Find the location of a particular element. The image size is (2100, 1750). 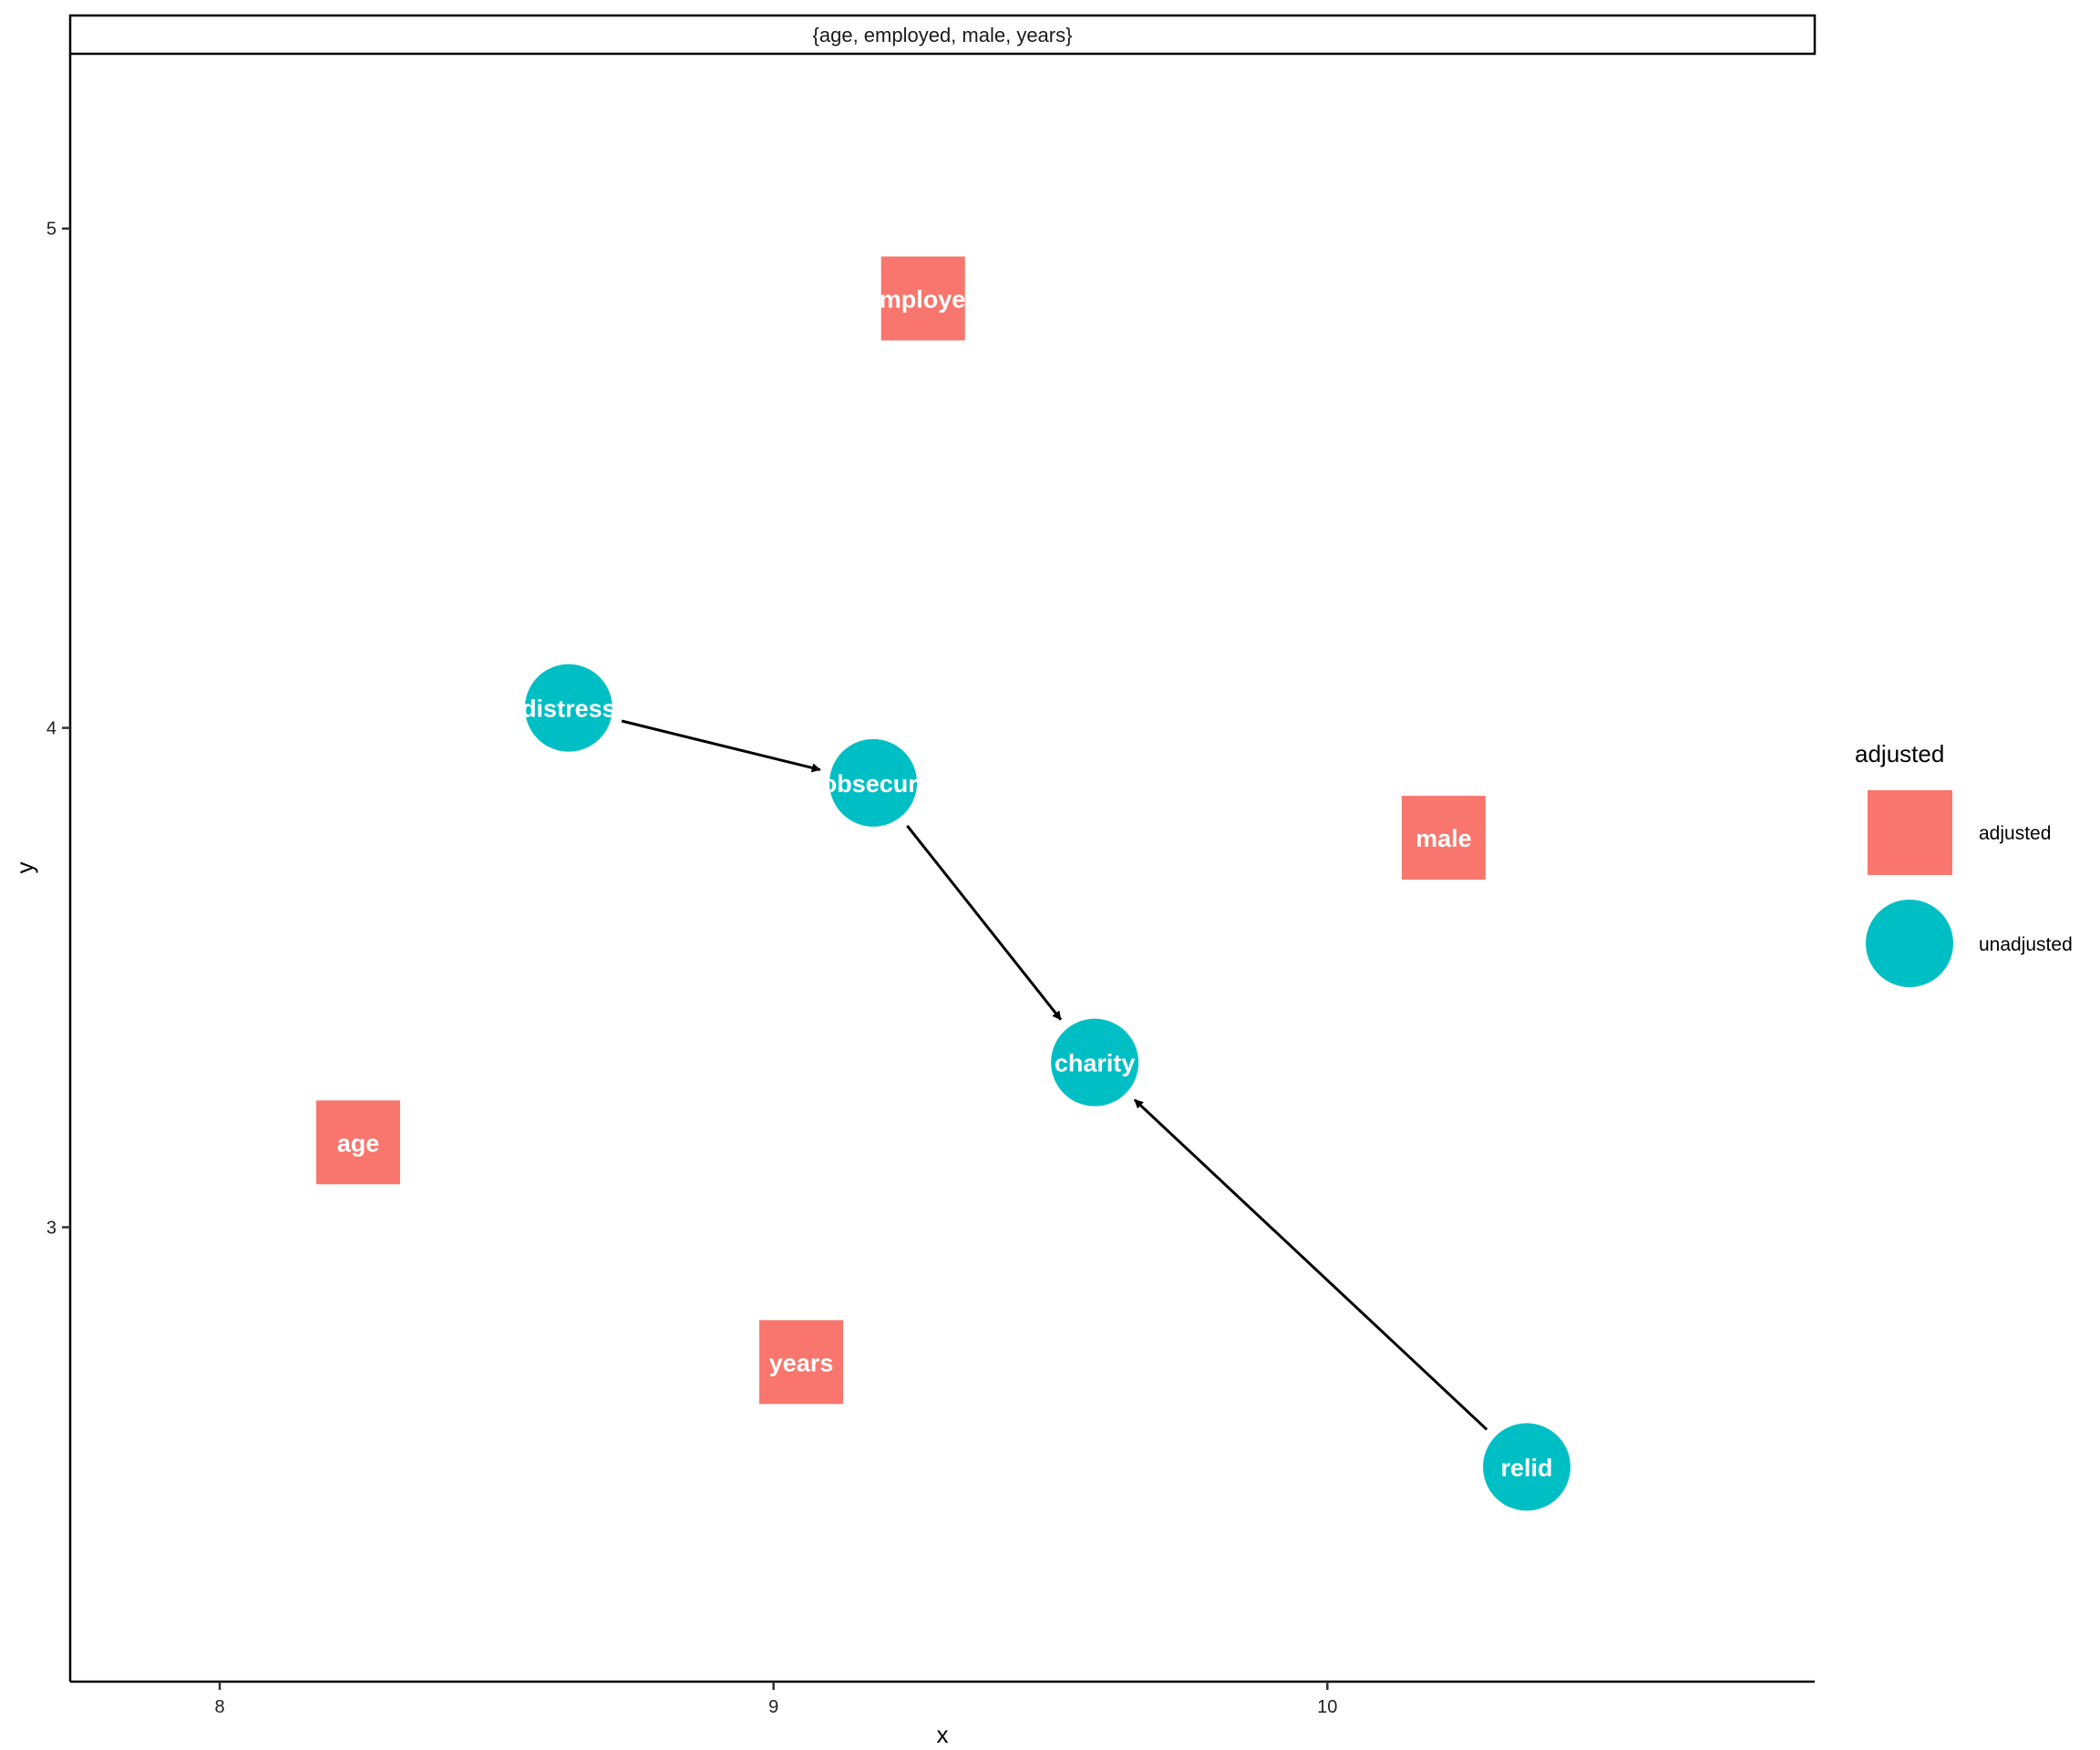

y-tick-label: 3 is located at coordinates (52, 1228).